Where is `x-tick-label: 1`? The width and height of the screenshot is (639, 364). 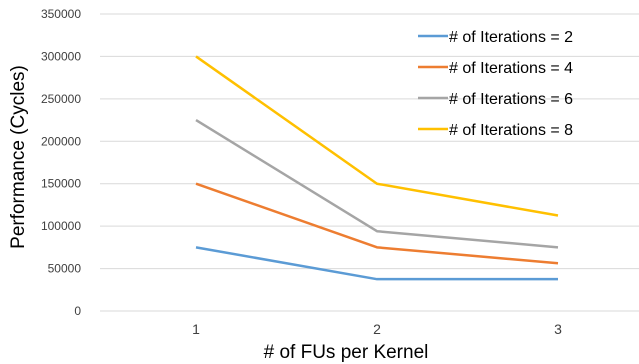
x-tick-label: 1 is located at coordinates (196, 329).